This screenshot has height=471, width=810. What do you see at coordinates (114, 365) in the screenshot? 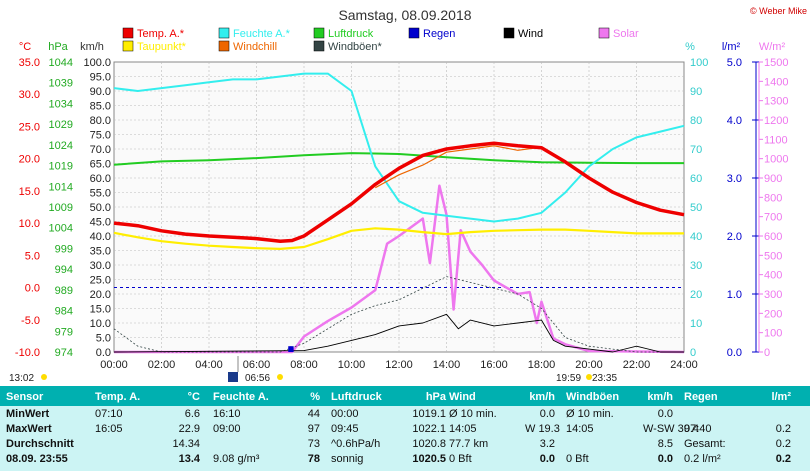
I see `tick-label-time: 00:00` at bounding box center [114, 365].